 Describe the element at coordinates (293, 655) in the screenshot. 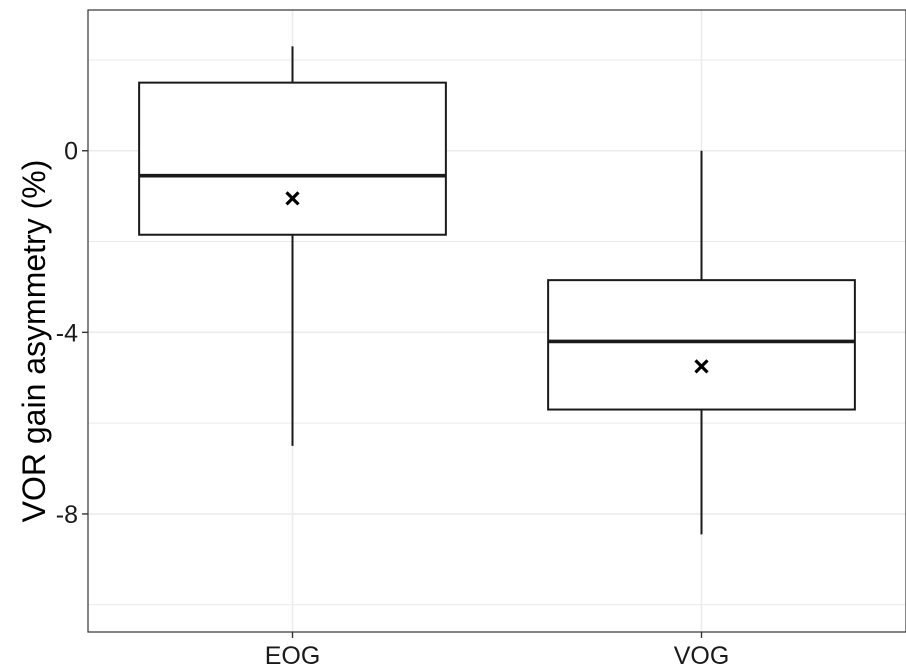

I see `x-tick-label: EOG` at that location.